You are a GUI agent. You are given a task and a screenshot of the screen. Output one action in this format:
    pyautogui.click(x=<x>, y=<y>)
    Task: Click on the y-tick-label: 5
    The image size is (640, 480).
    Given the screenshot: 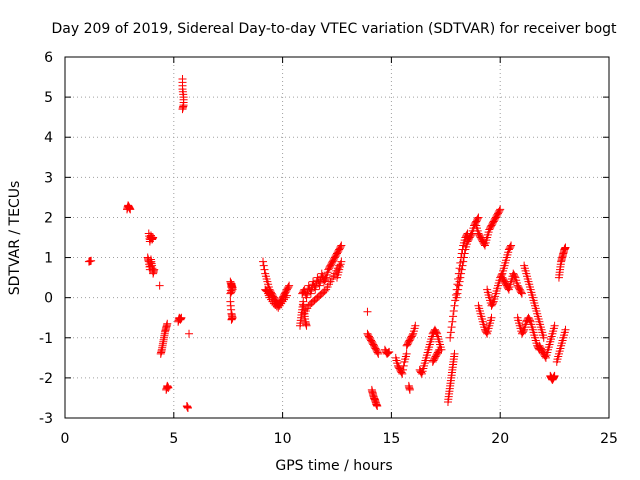 What is the action you would take?
    pyautogui.click(x=48, y=98)
    